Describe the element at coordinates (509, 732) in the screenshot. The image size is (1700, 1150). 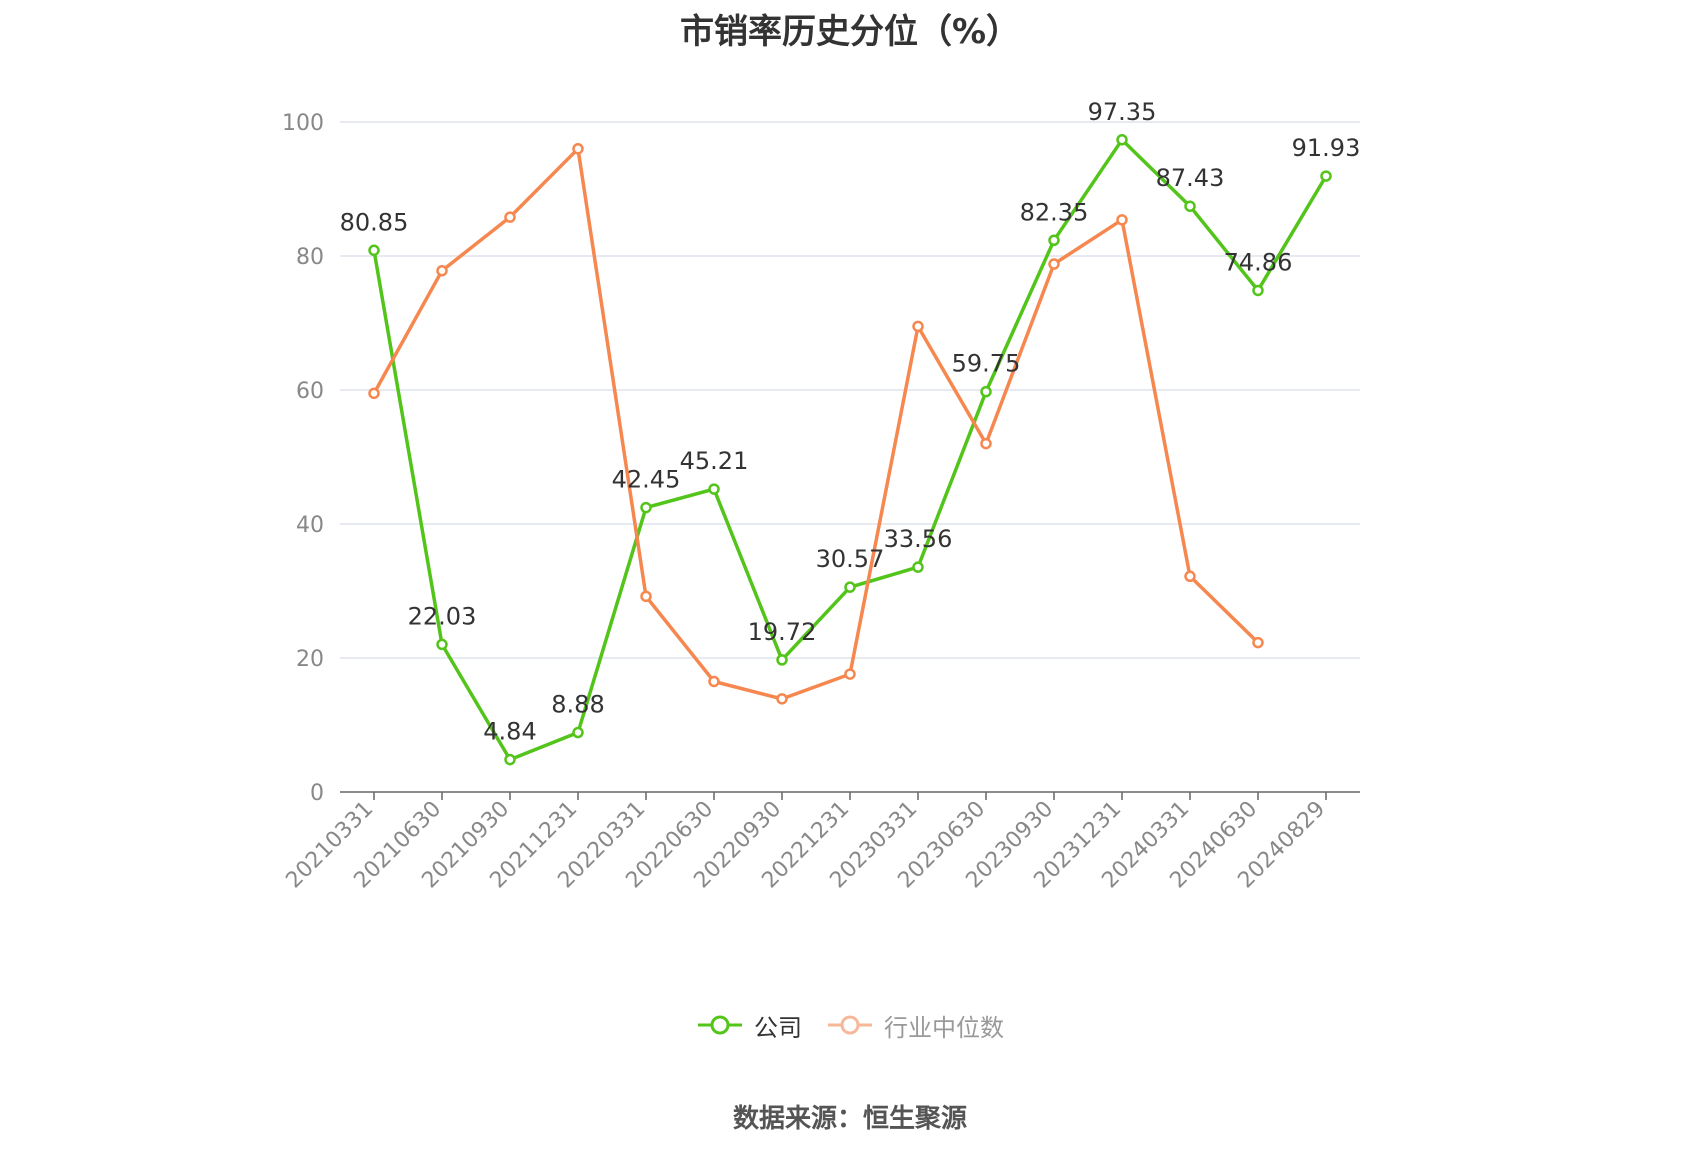
I see `data-label: 4.84` at that location.